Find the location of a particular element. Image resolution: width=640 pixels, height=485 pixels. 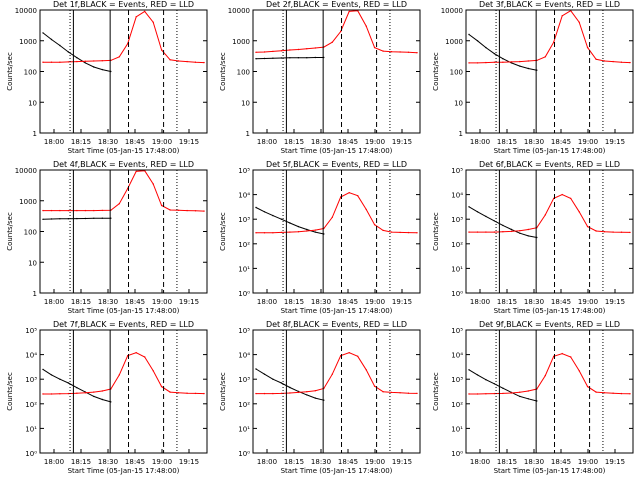

plot-frame is located at coordinates (123, 391).